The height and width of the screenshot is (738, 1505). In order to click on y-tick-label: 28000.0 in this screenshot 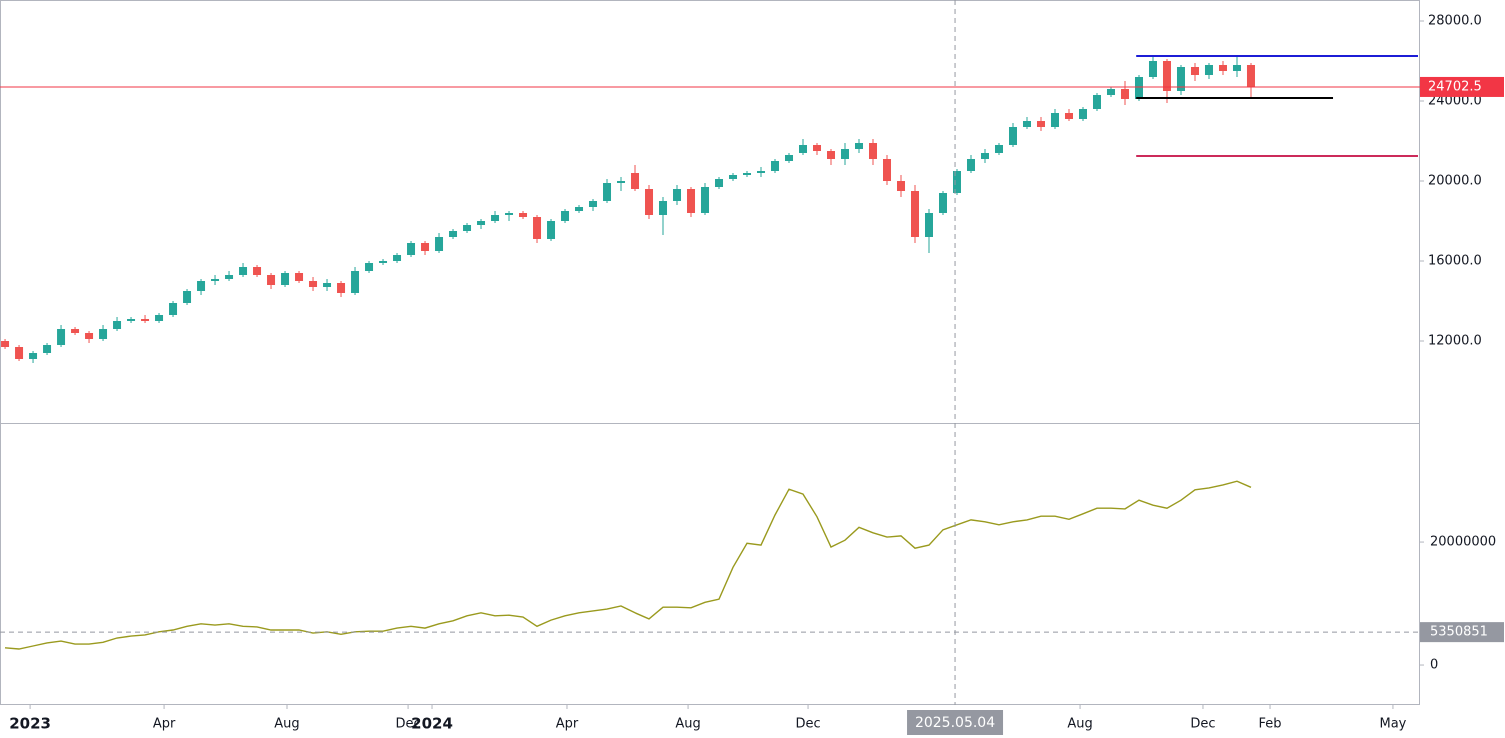, I will do `click(1455, 21)`.